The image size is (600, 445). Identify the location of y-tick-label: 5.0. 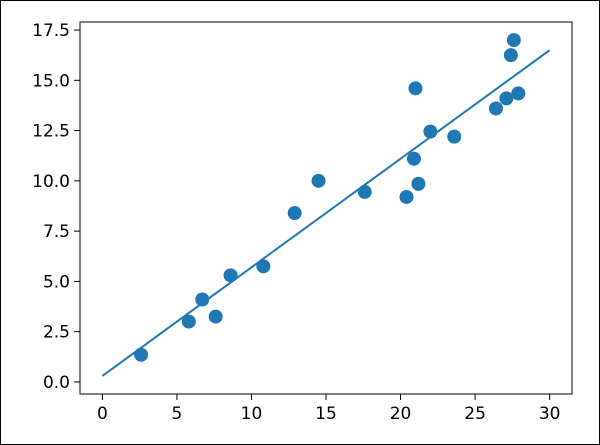
(56, 282).